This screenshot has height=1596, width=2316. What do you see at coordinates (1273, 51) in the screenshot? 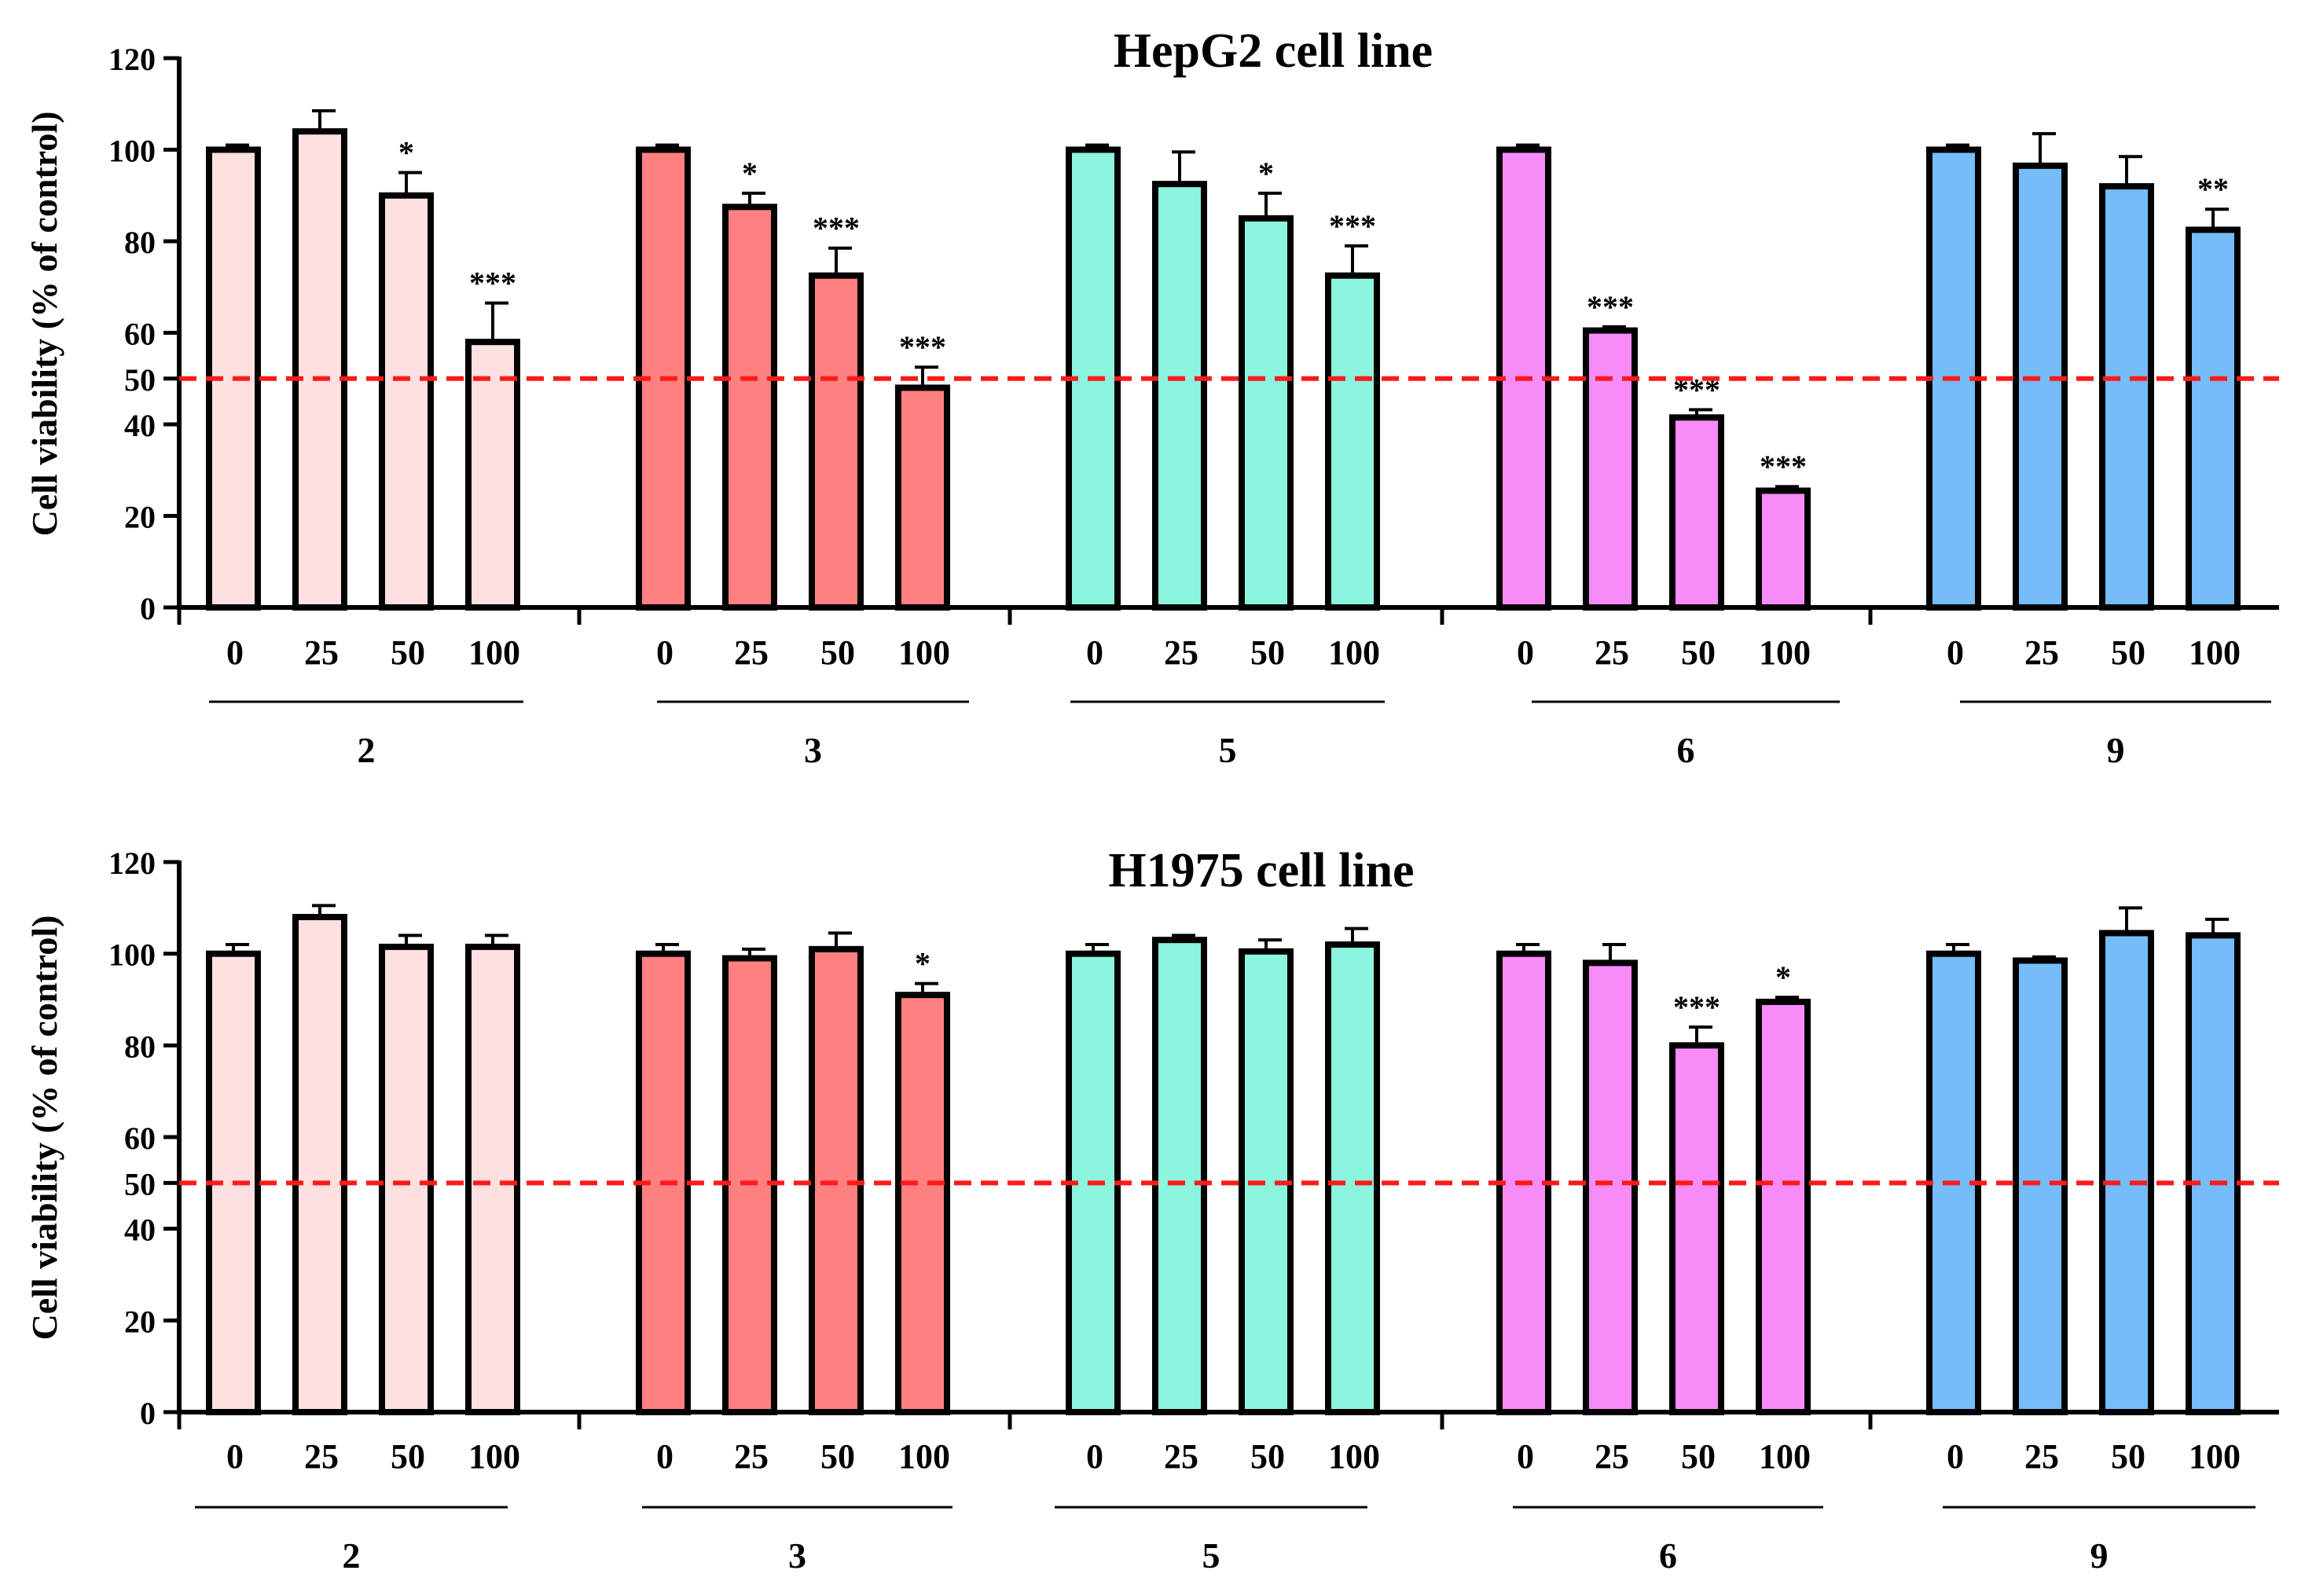
I see `chart-title: HepG2 cell line` at bounding box center [1273, 51].